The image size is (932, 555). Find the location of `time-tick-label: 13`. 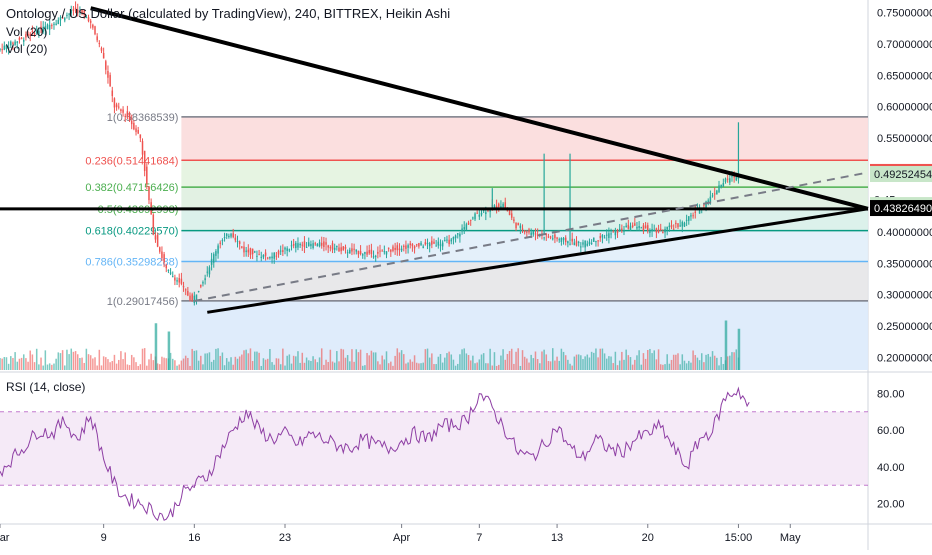

time-tick-label: 13 is located at coordinates (557, 538).